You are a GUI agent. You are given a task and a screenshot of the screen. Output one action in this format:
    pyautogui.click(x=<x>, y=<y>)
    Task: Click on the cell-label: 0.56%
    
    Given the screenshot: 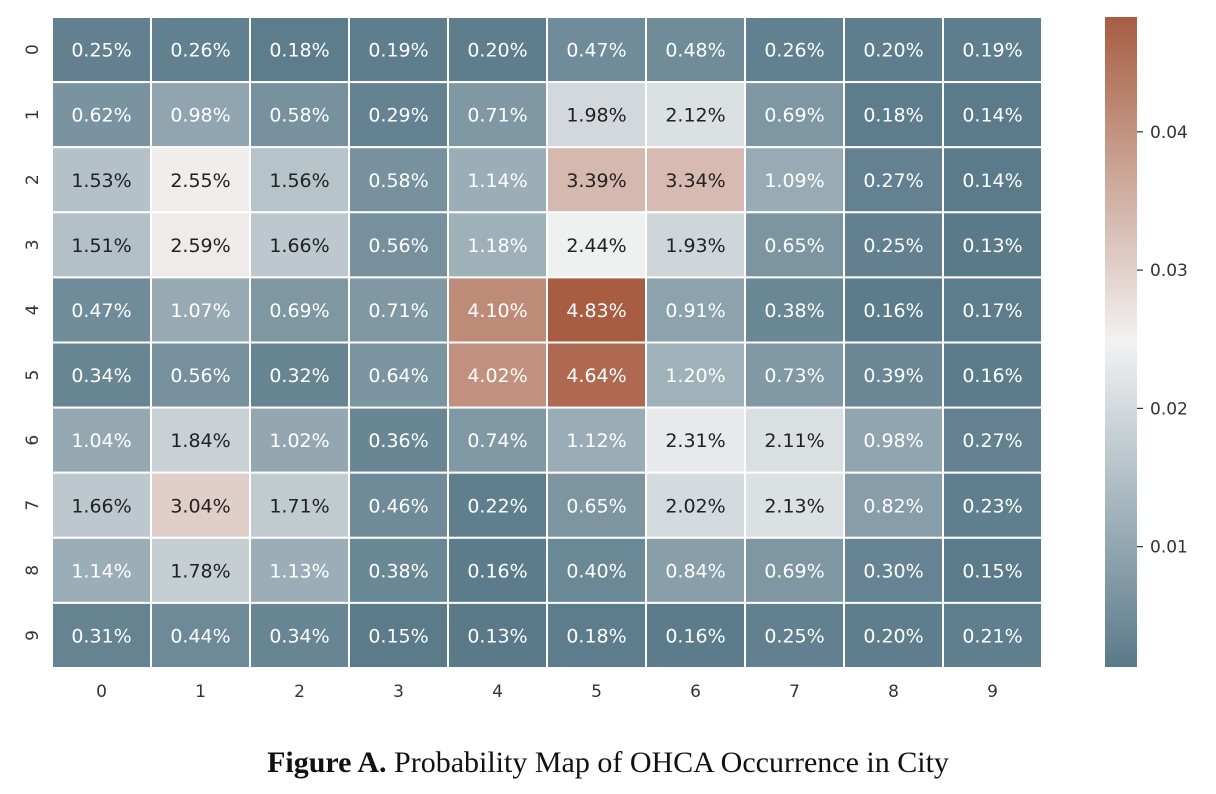 What is the action you would take?
    pyautogui.click(x=398, y=246)
    